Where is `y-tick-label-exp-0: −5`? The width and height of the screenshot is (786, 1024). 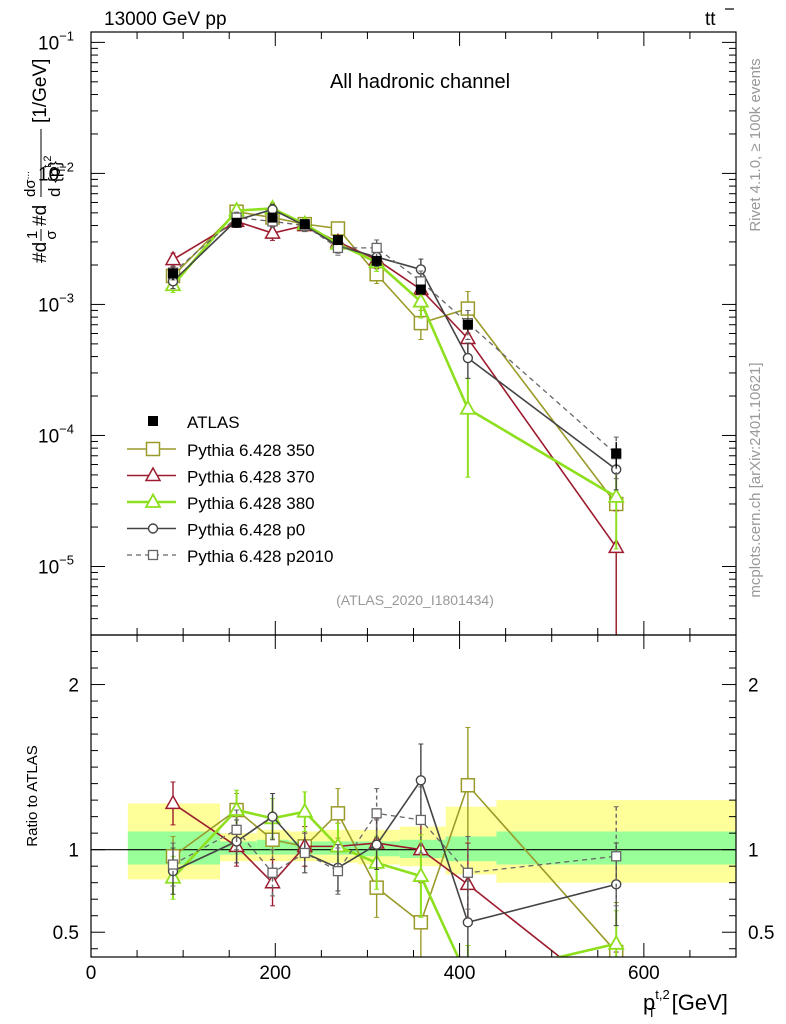
y-tick-label-exp-0: −5 is located at coordinates (66, 559).